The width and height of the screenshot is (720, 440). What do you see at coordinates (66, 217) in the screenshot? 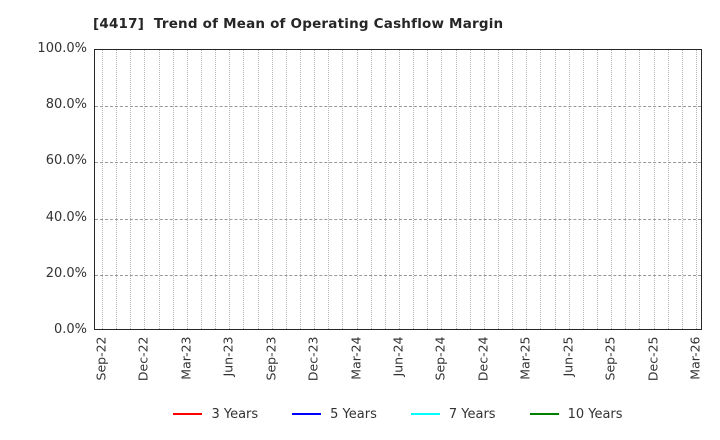
I see `y-tick-label: 40.0%` at bounding box center [66, 217].